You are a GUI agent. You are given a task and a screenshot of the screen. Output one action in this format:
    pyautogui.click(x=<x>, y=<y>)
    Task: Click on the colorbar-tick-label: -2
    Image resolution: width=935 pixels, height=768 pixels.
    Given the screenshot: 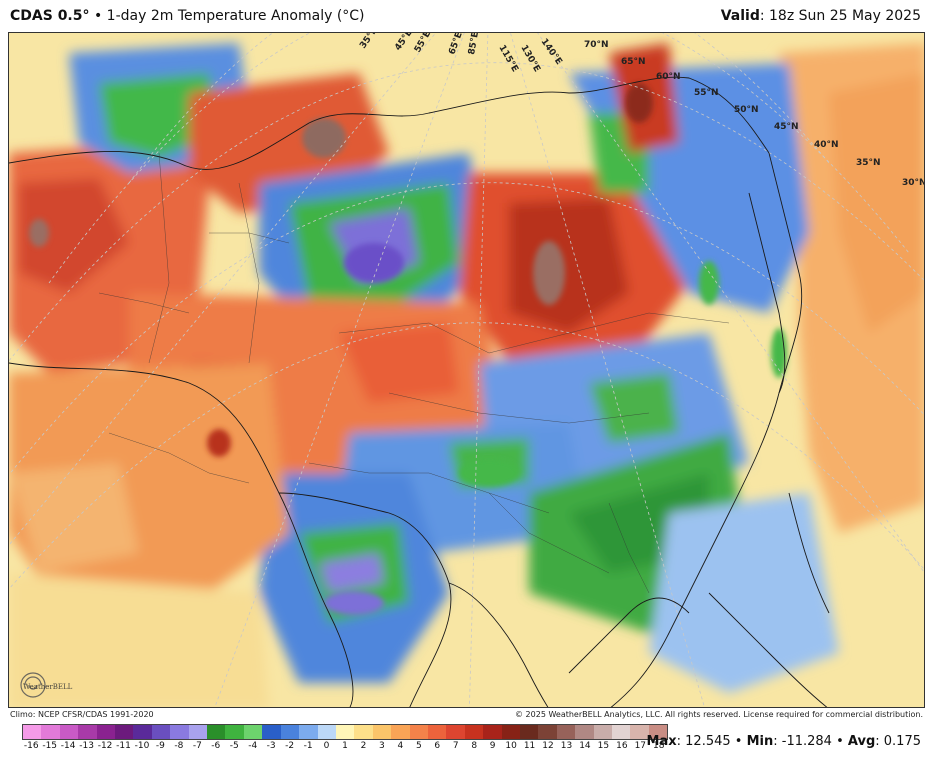 What is the action you would take?
    pyautogui.click(x=290, y=746)
    